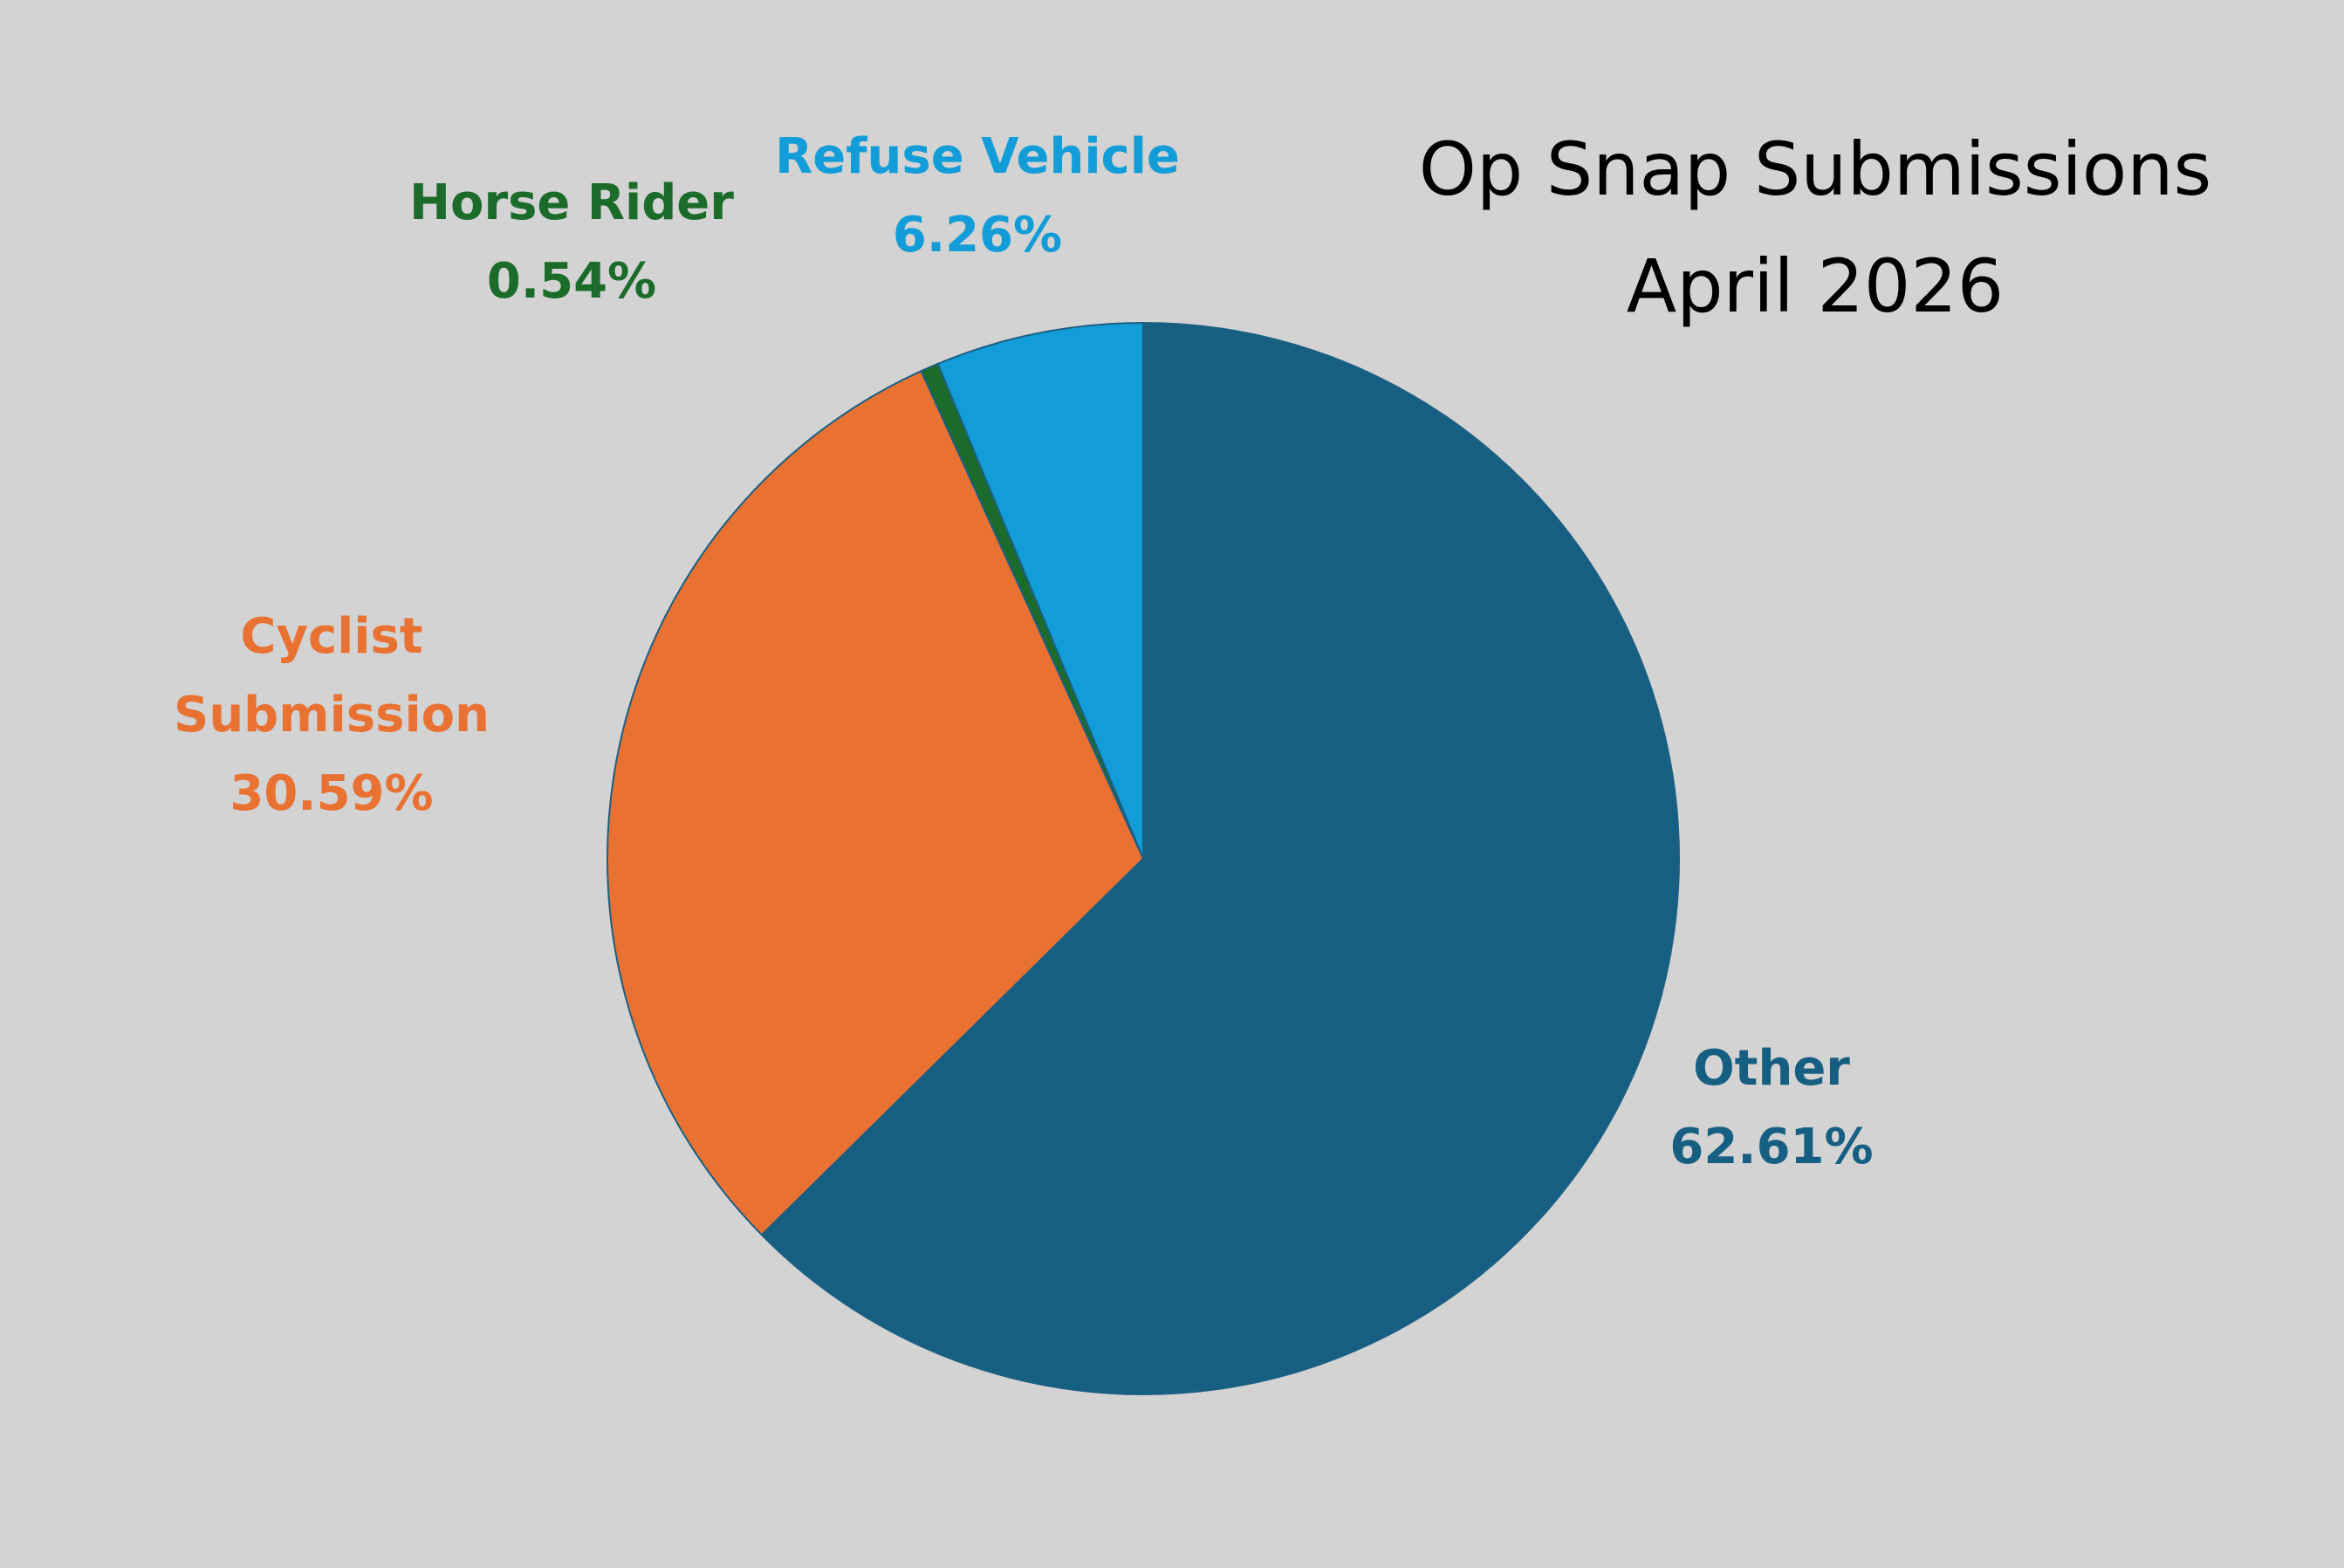  I want to click on slice-label-cyclist: Cyclist Submission 30.59%, so click(332, 716).